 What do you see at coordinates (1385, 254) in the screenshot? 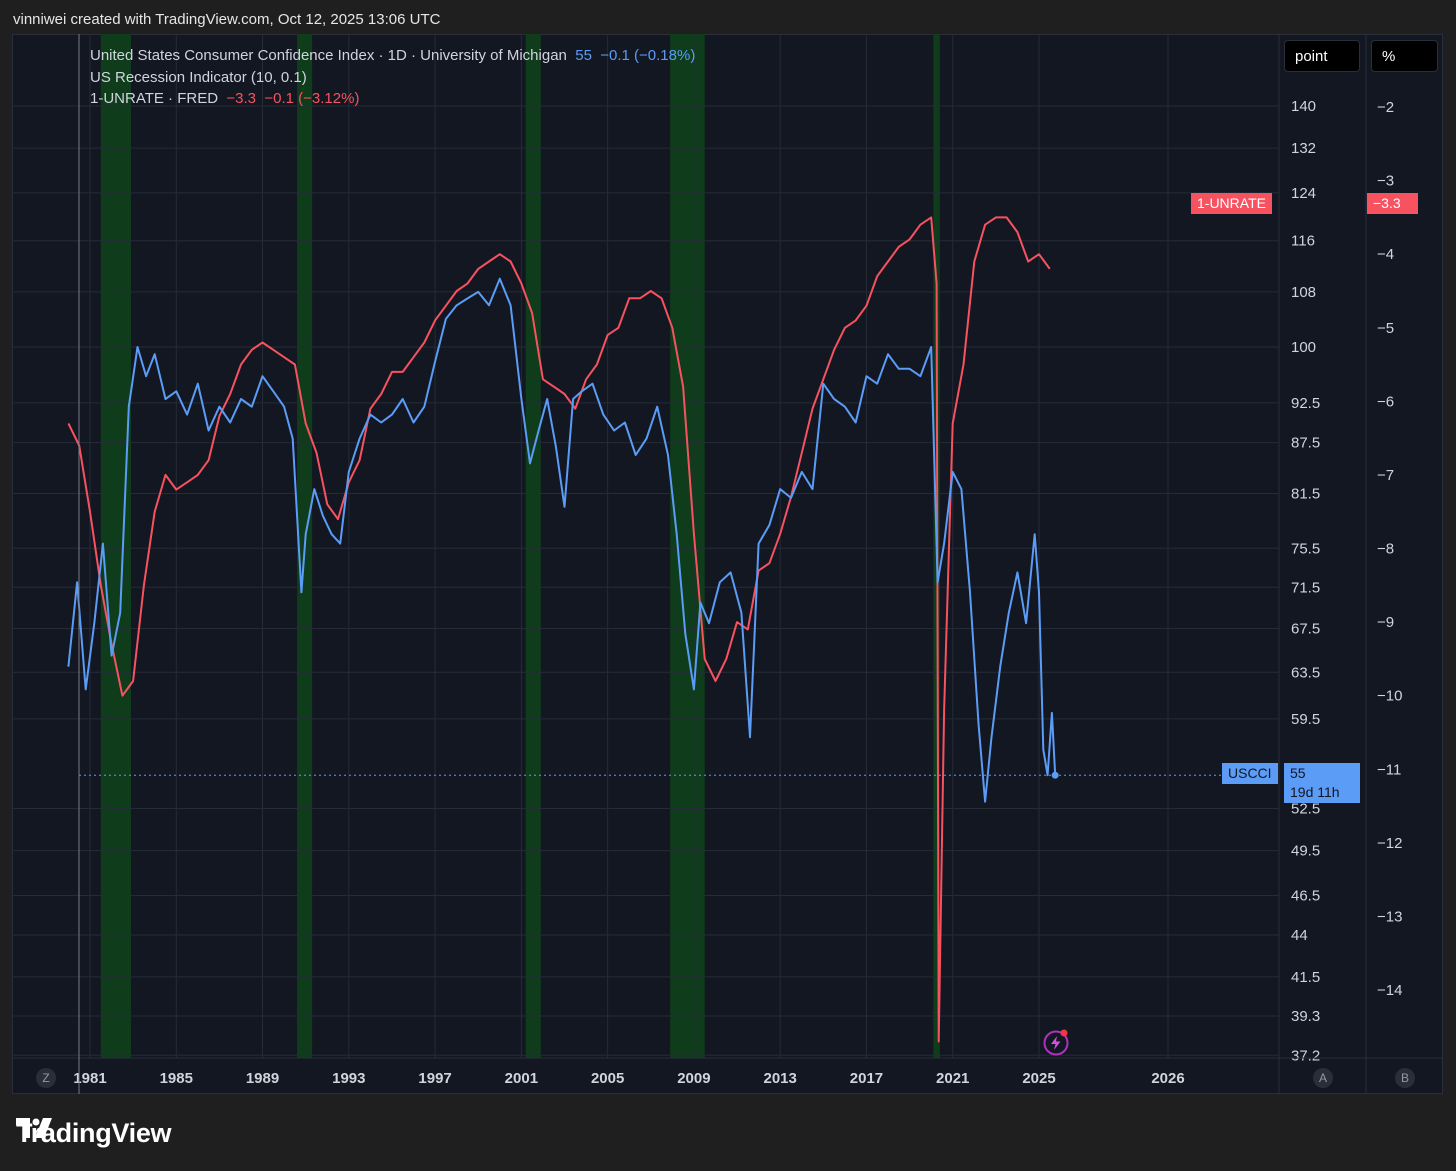
I see `right-axis-tick-2: −4` at bounding box center [1385, 254].